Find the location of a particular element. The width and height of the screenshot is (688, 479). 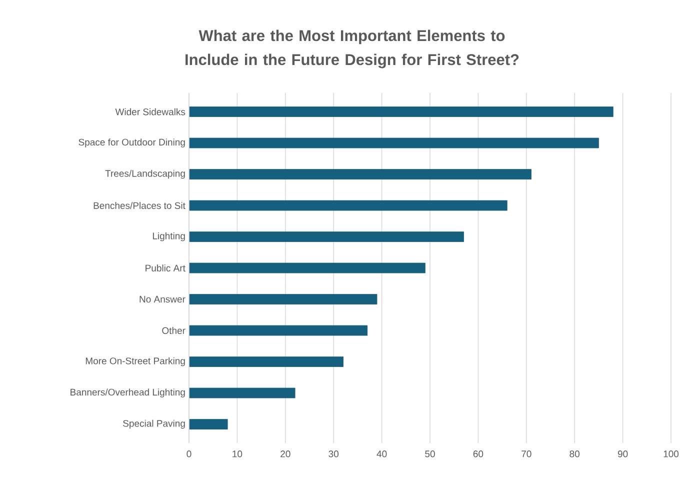

chart-title: What are the Most Important Elements to Include in the Future Design for First Street? is located at coordinates (352, 49).